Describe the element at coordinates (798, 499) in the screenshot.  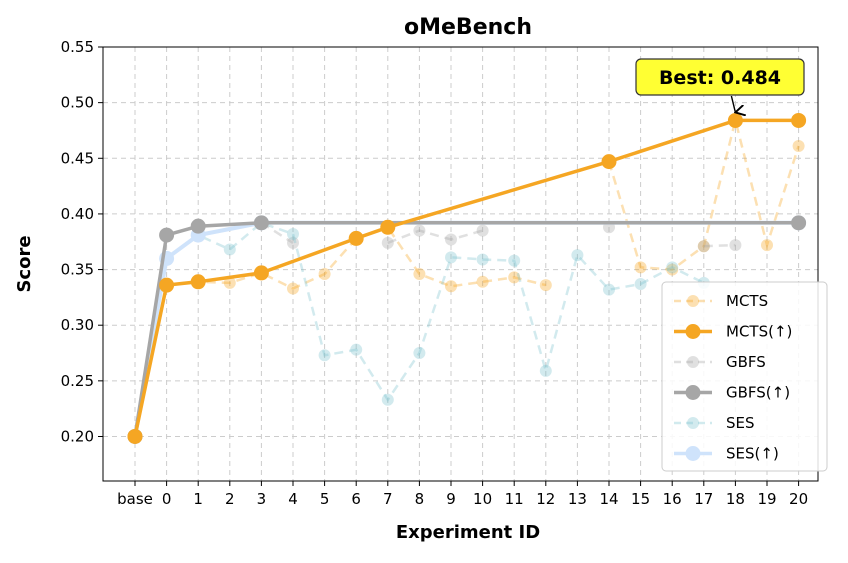
I see `x-tick-label: 20` at that location.